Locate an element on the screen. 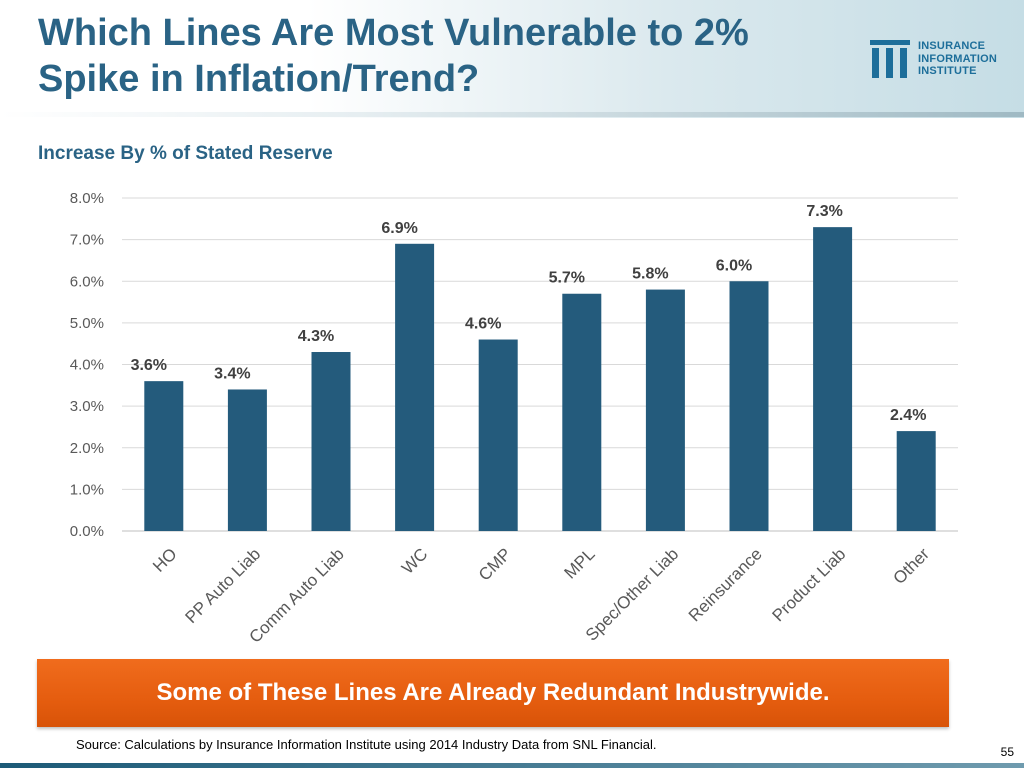  y-tick-label: 2.0% is located at coordinates (87, 448).